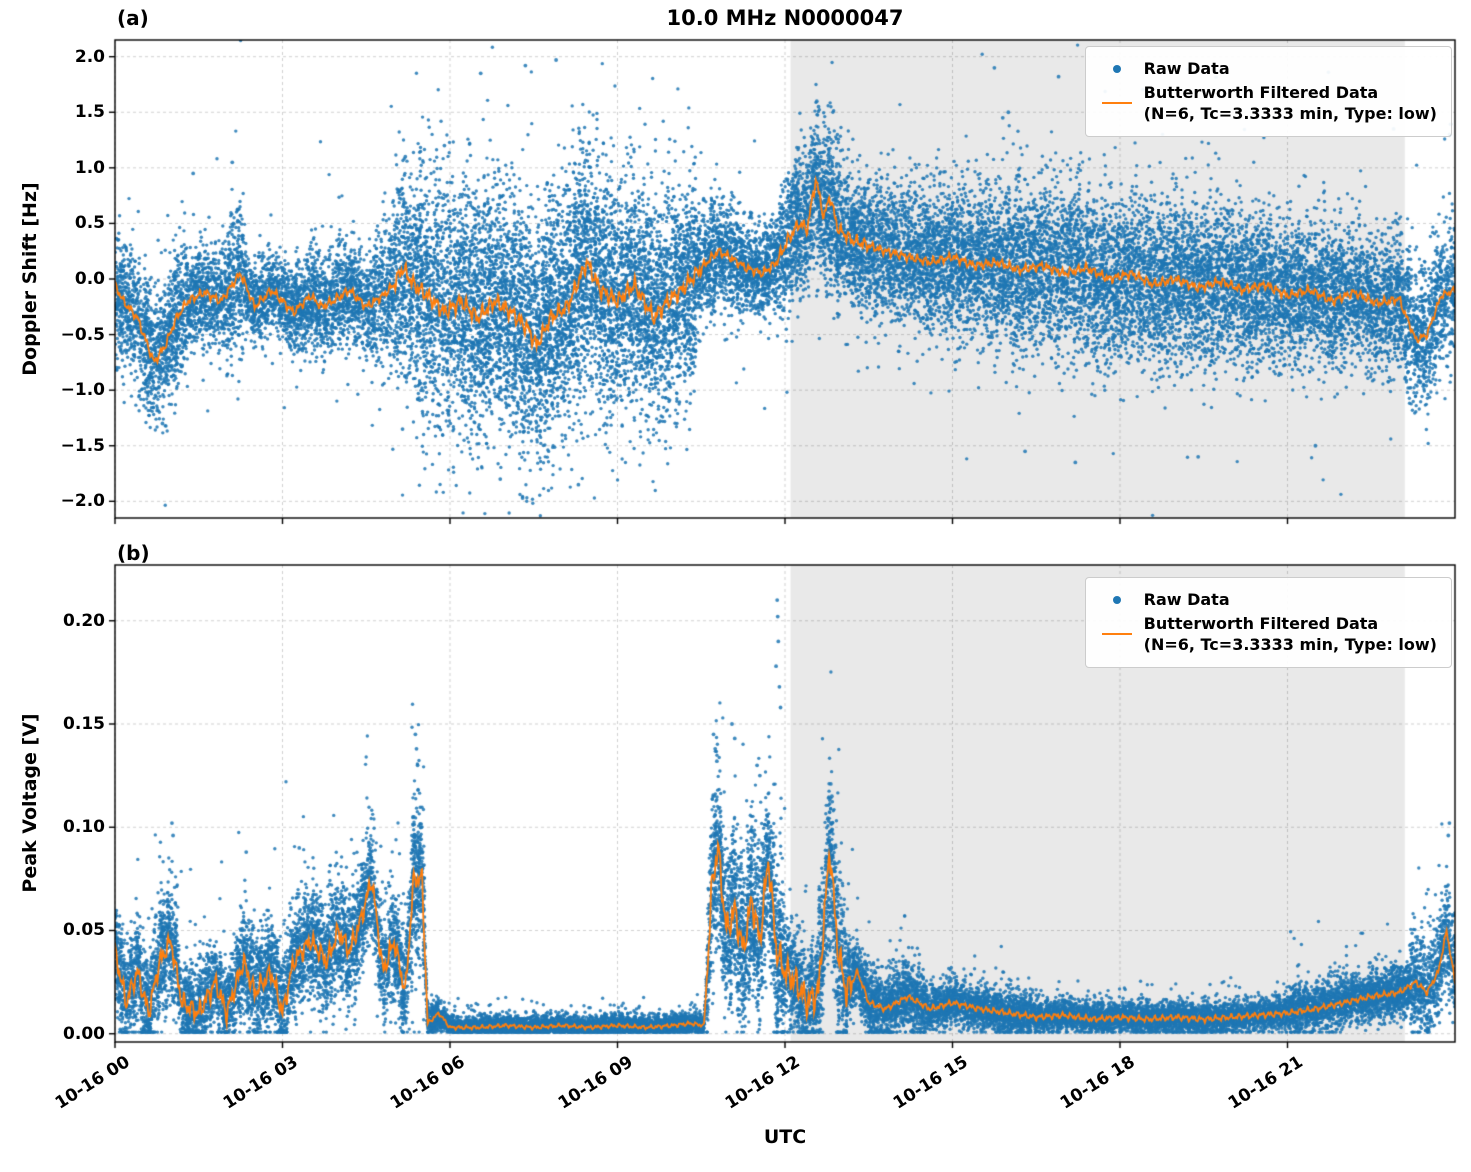 The height and width of the screenshot is (1172, 1471). Describe the element at coordinates (785, 1137) in the screenshot. I see `x-axis-label: UTC` at that location.